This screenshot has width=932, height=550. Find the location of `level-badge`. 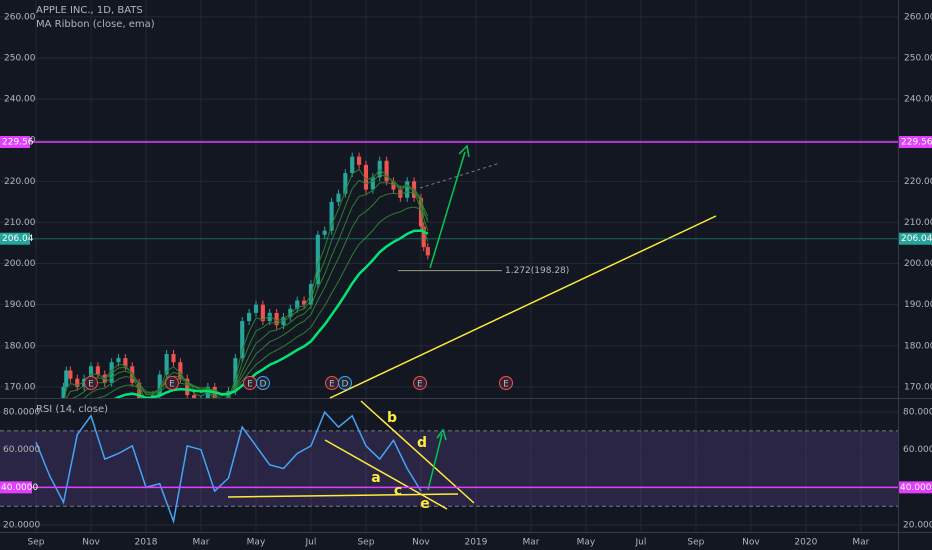

level-badge is located at coordinates (16, 487).